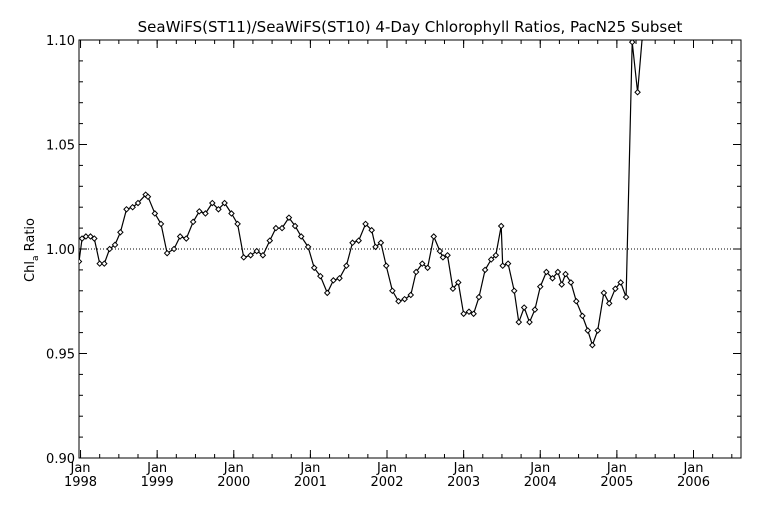 The image size is (768, 512). What do you see at coordinates (386, 482) in the screenshot?
I see `x-tick-label-year: 2002` at bounding box center [386, 482].